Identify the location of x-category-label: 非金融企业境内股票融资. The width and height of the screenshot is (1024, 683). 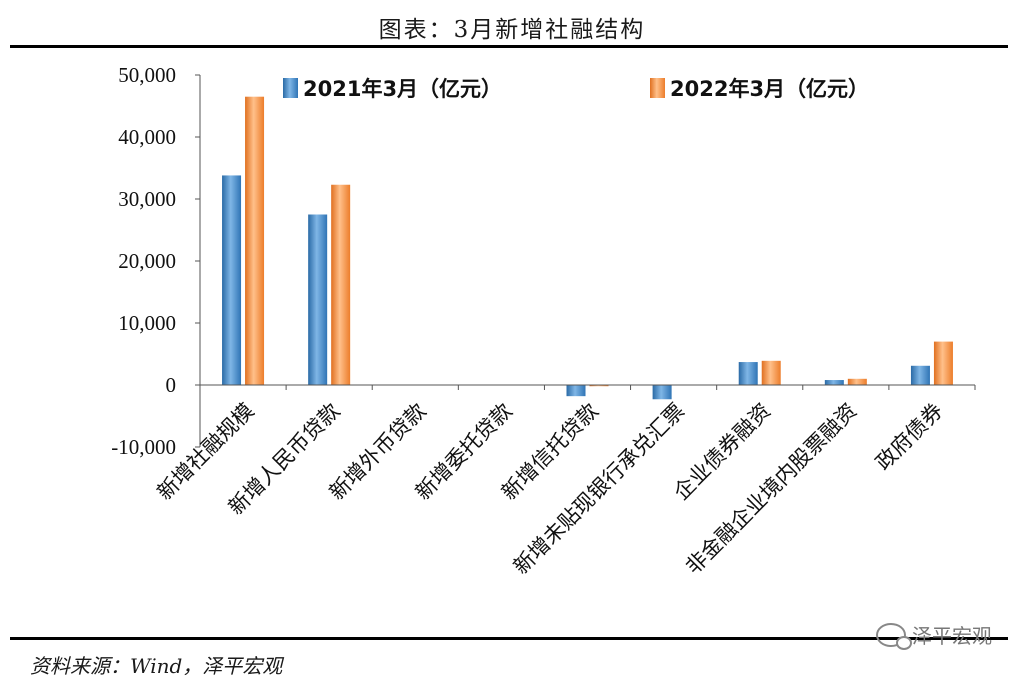
(771, 489).